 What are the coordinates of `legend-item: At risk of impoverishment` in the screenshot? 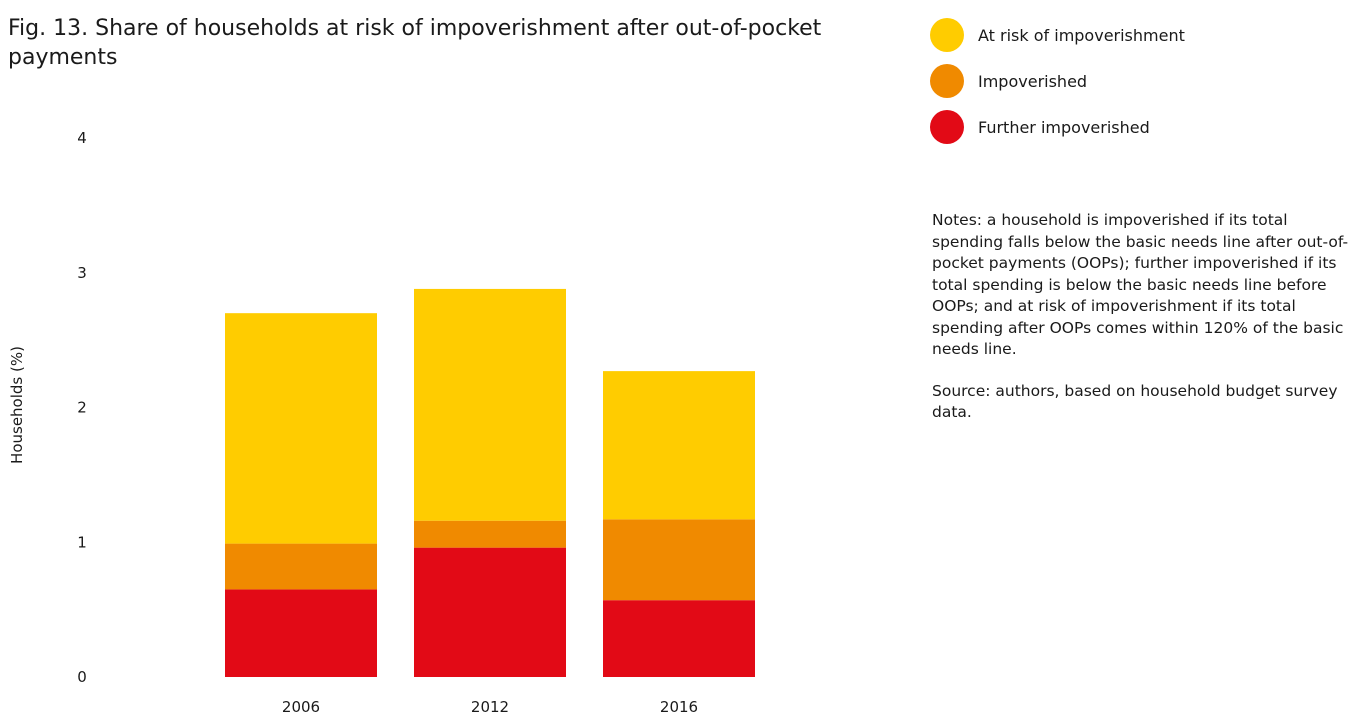 It's located at (1057, 35).